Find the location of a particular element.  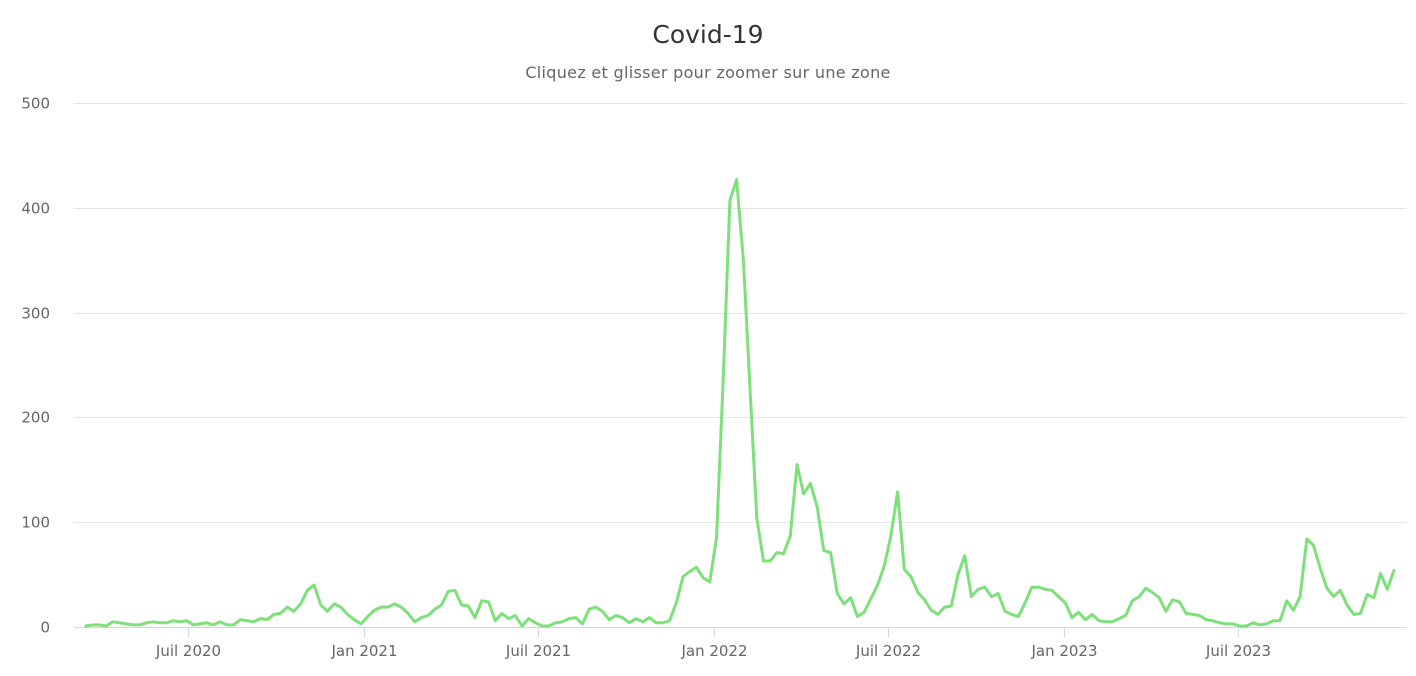

chart-title: Covid-19 is located at coordinates (708, 34).